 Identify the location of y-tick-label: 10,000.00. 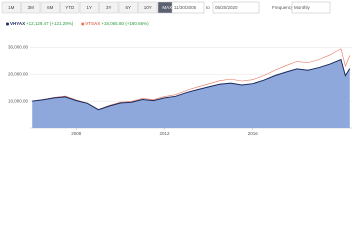
(18, 100).